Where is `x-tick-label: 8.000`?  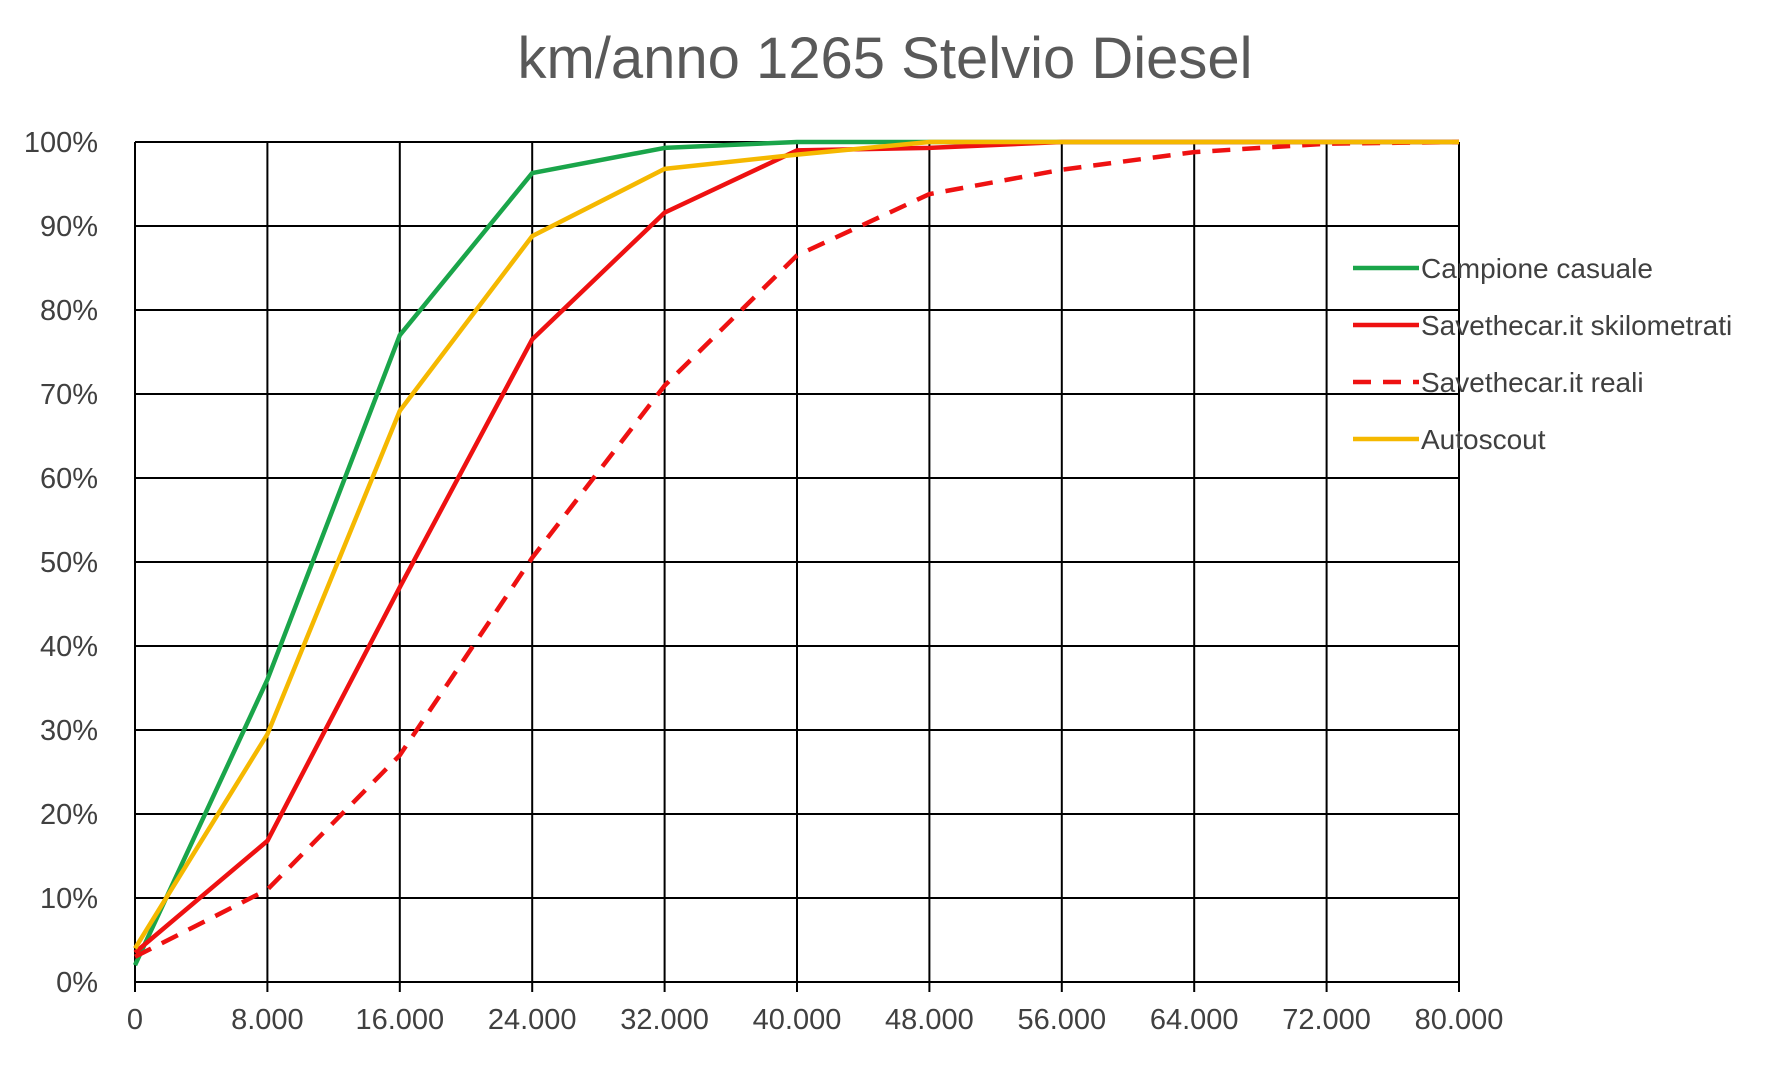 x-tick-label: 8.000 is located at coordinates (267, 1020).